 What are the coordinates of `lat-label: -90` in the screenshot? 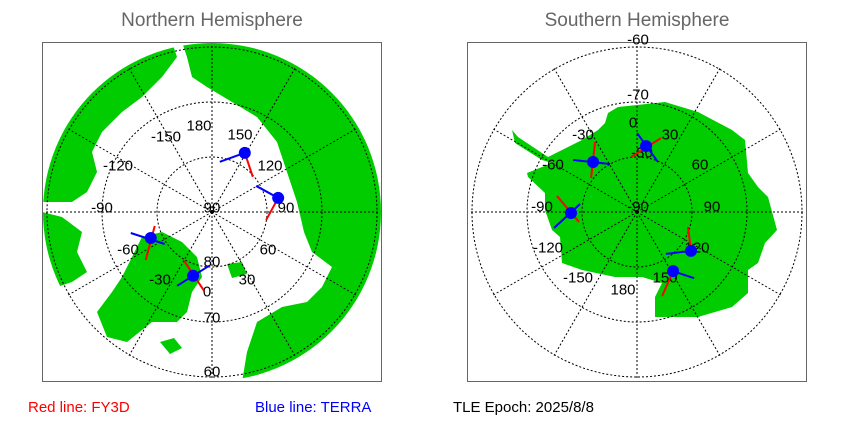 It's located at (638, 207).